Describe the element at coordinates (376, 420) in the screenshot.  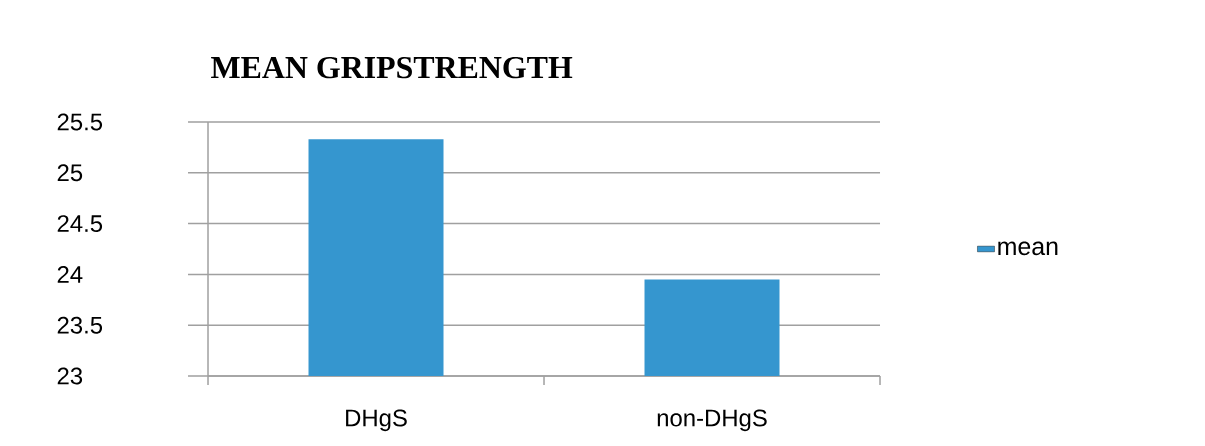
I see `x-tick-label: DHgS` at that location.